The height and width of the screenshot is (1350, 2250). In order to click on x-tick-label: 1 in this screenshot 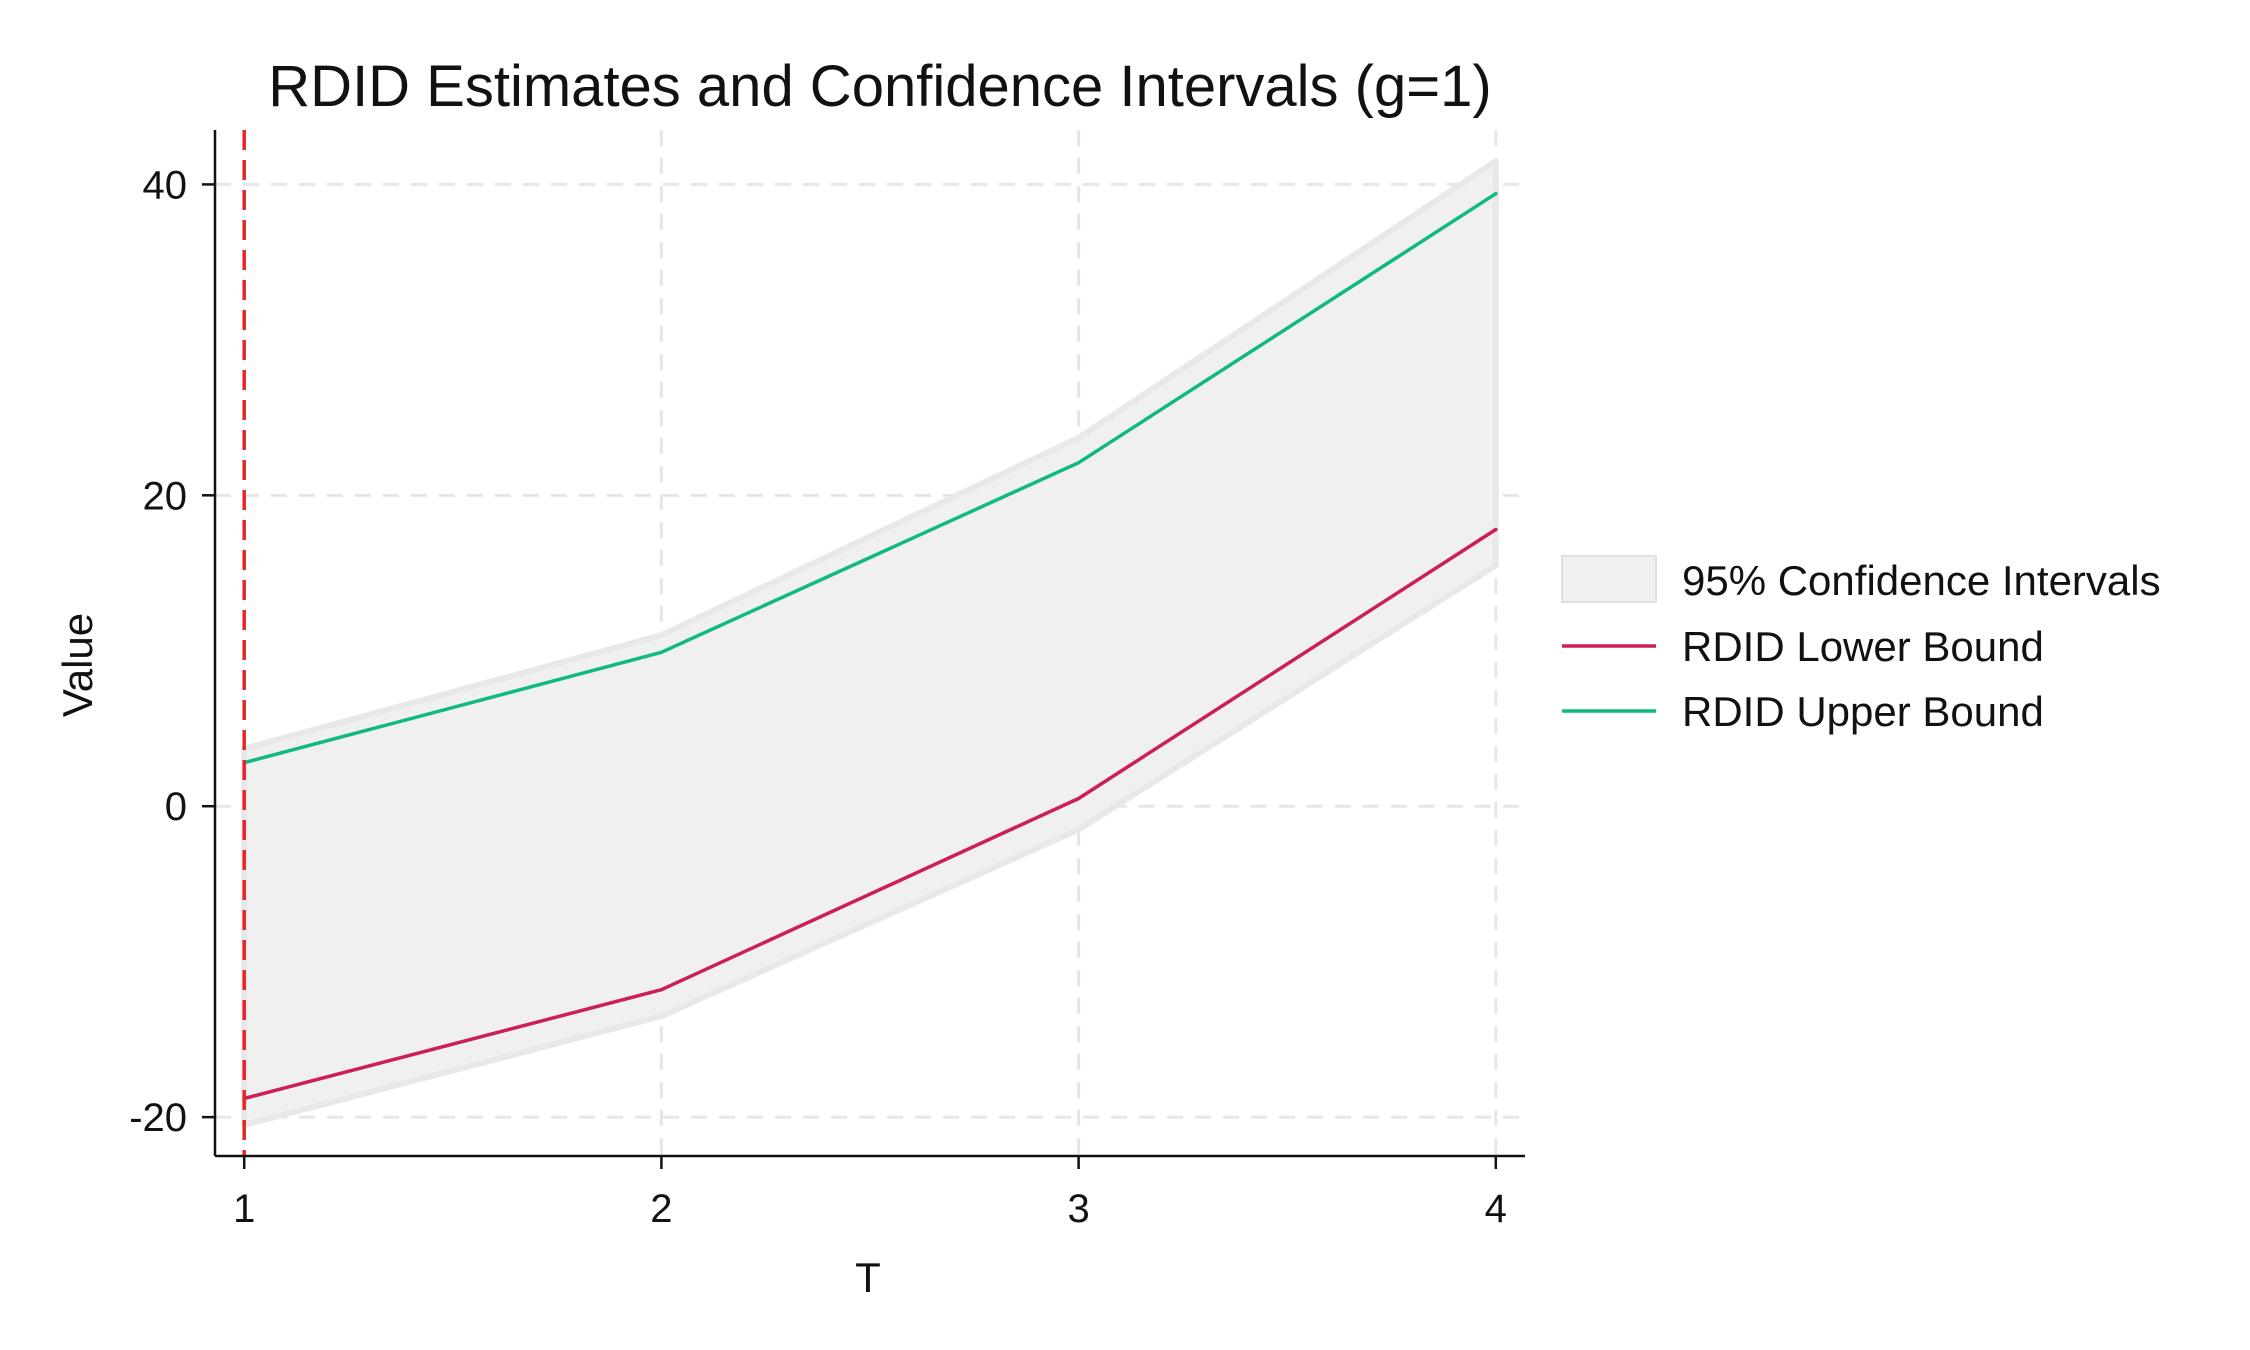, I will do `click(244, 1209)`.